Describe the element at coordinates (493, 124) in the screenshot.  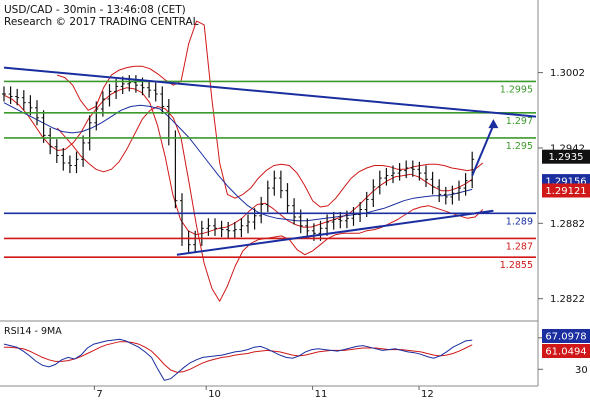
I see `forecast-arrow-head` at that location.